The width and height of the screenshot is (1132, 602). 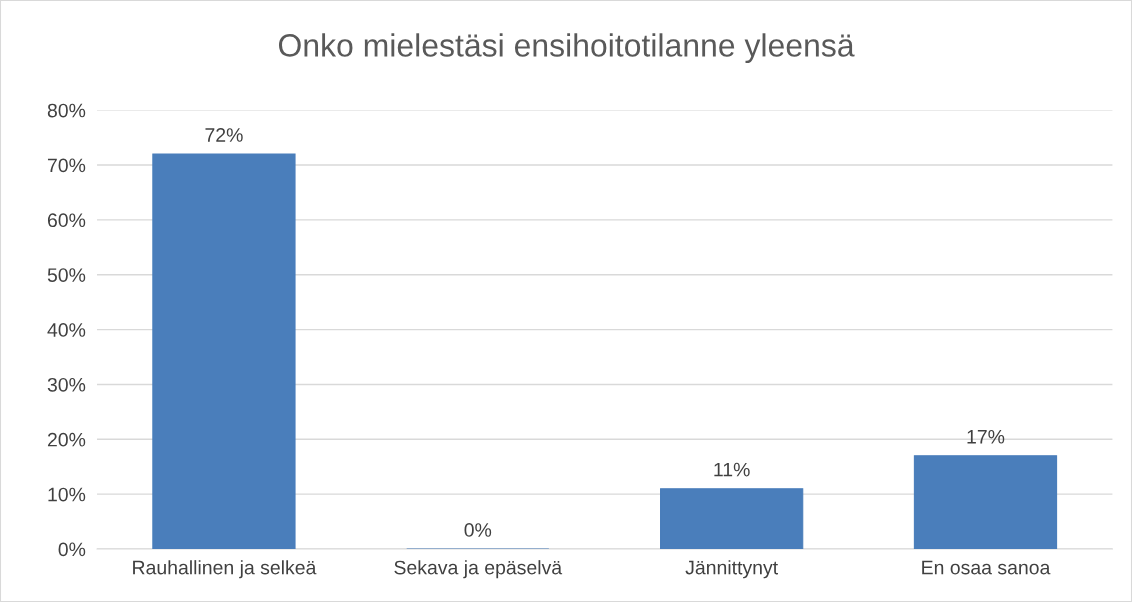 I want to click on y-tick-label: 60%, so click(x=66, y=220).